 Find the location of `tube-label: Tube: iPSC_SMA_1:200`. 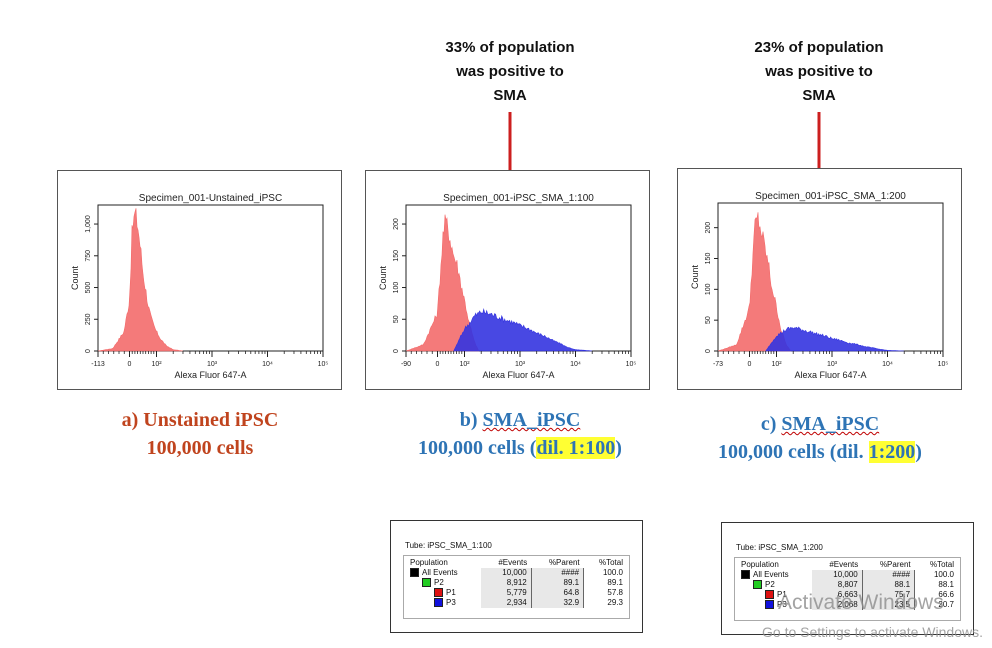

tube-label: Tube: iPSC_SMA_1:200 is located at coordinates (779, 547).